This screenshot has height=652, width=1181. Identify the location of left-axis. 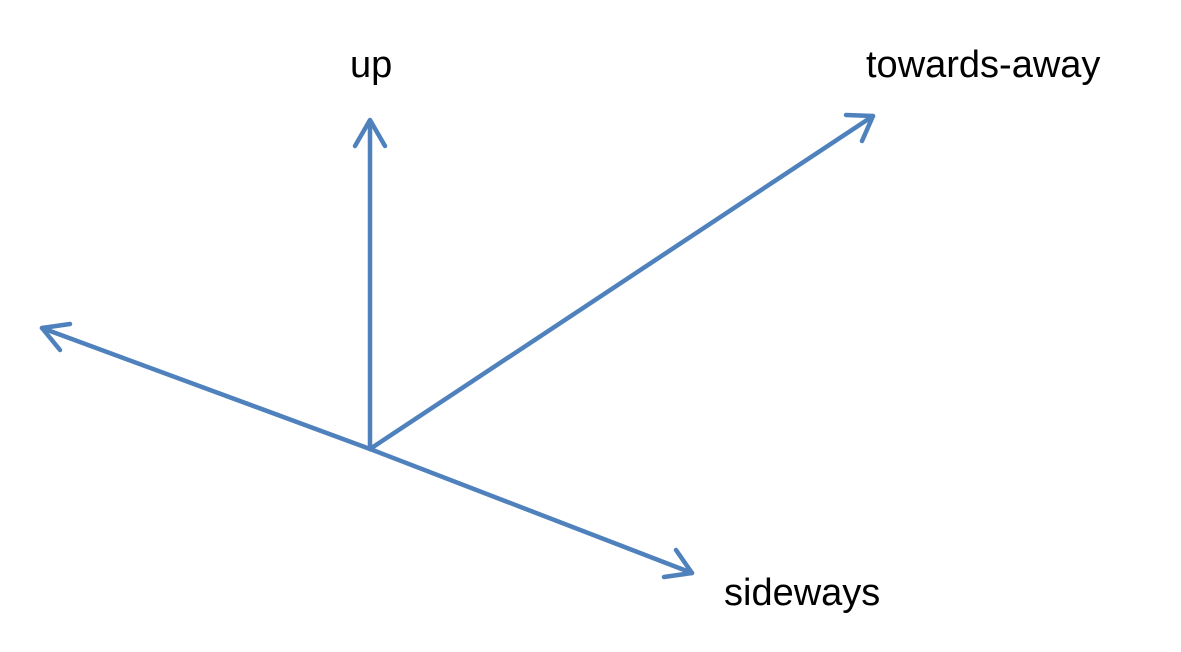
(206, 386).